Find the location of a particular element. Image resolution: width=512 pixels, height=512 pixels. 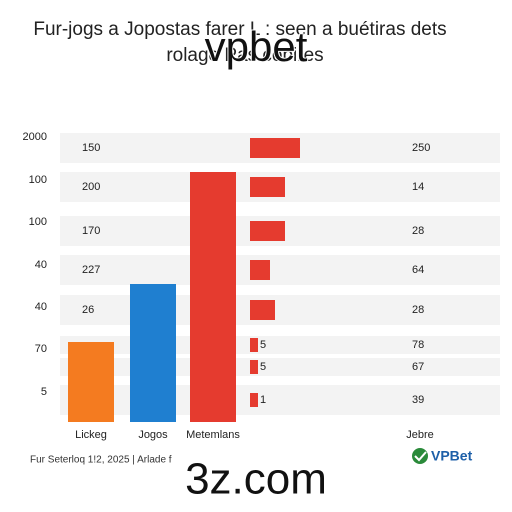

x-tick-label: Lickeg is located at coordinates (91, 435).